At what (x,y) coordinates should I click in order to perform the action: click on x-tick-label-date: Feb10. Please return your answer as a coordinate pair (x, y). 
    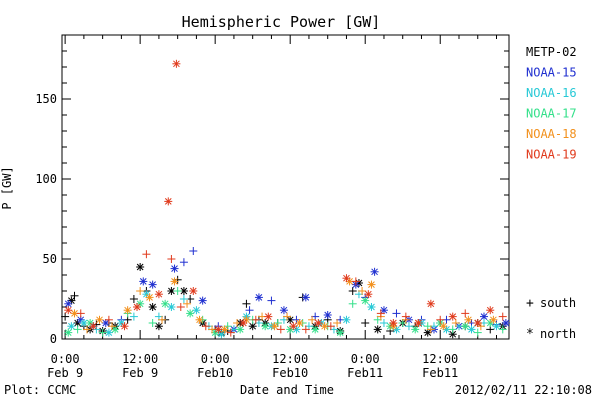
    Looking at the image, I should click on (290, 373).